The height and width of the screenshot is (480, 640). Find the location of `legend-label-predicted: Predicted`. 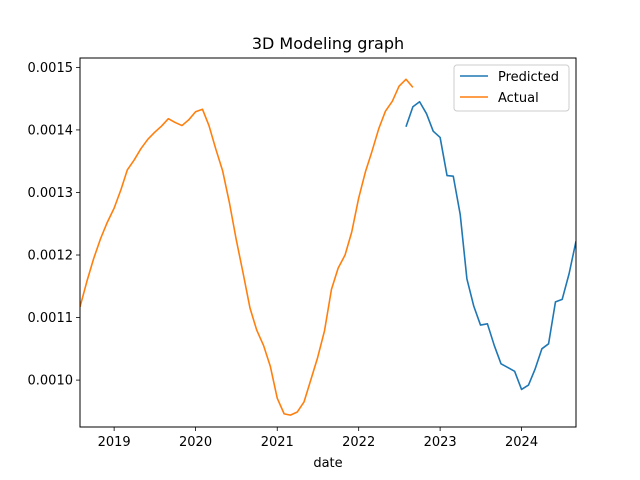

legend-label-predicted: Predicted is located at coordinates (528, 77).